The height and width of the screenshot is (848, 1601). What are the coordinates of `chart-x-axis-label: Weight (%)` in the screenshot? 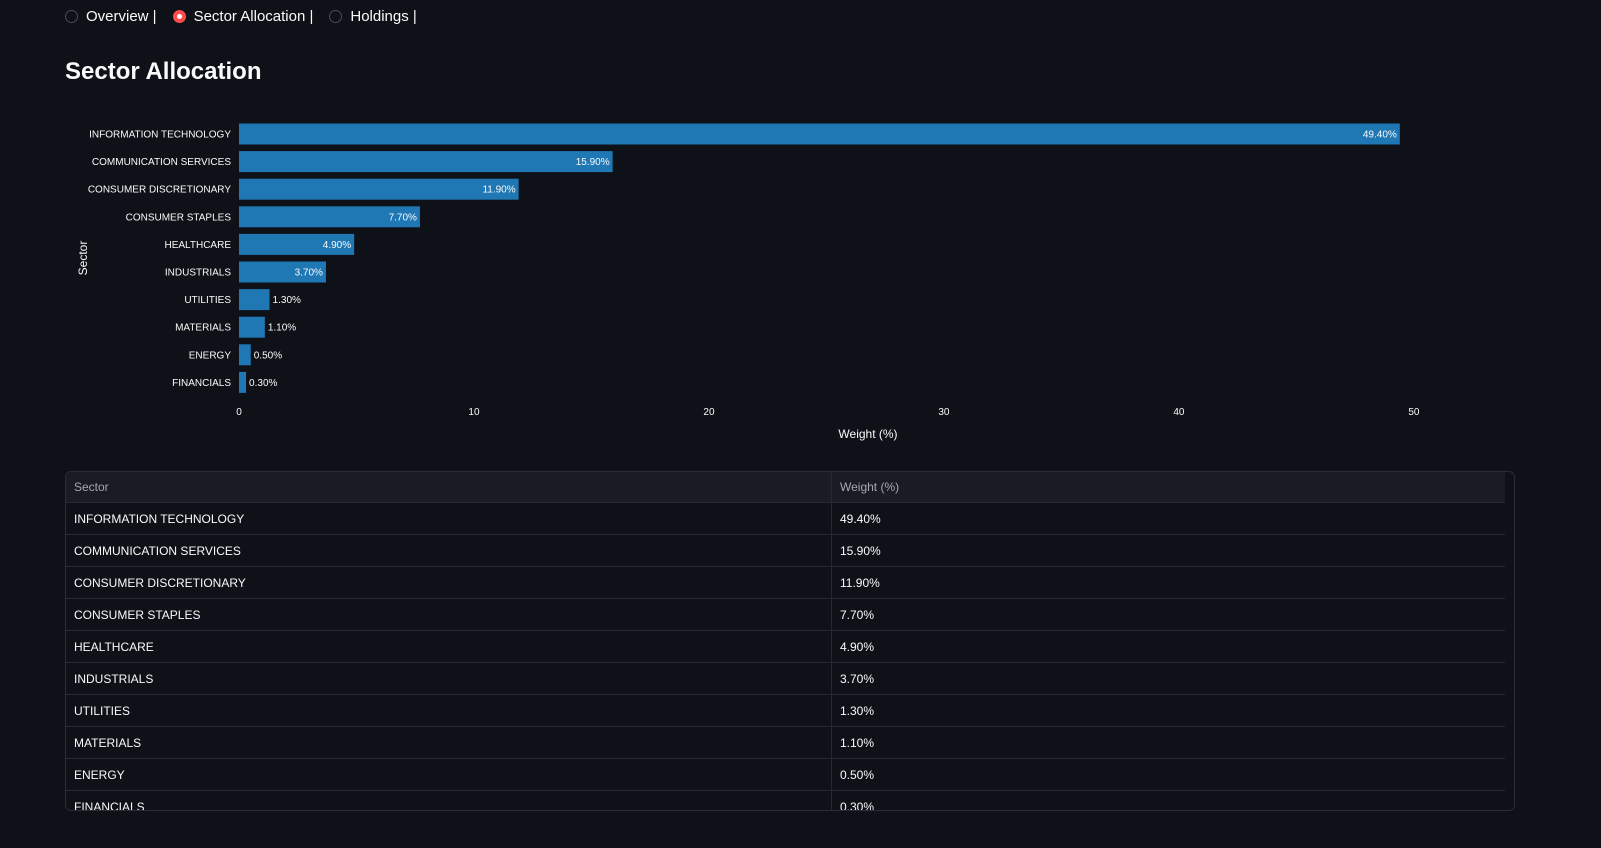 It's located at (867, 434).